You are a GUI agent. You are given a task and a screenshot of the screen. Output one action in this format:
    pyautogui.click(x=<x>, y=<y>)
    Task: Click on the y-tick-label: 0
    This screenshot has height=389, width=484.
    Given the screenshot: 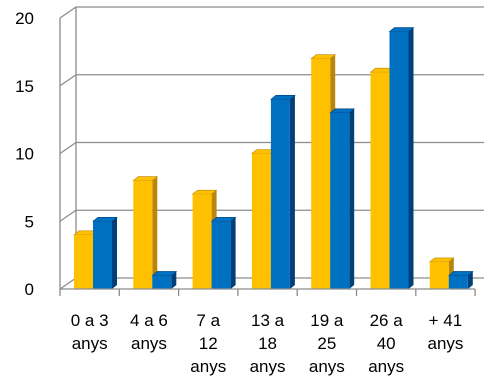 What is the action you would take?
    pyautogui.click(x=29, y=289)
    